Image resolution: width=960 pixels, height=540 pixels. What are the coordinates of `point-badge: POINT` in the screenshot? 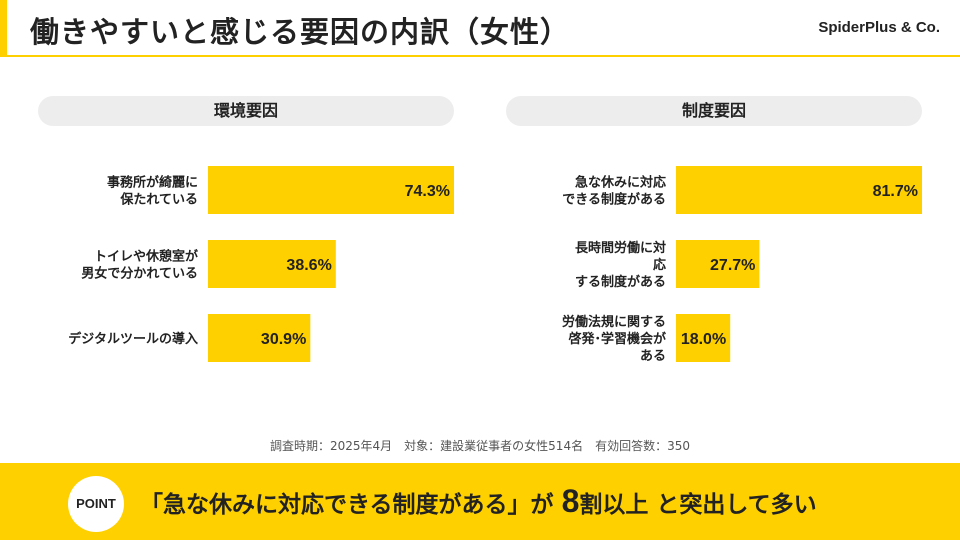 It's located at (96, 504).